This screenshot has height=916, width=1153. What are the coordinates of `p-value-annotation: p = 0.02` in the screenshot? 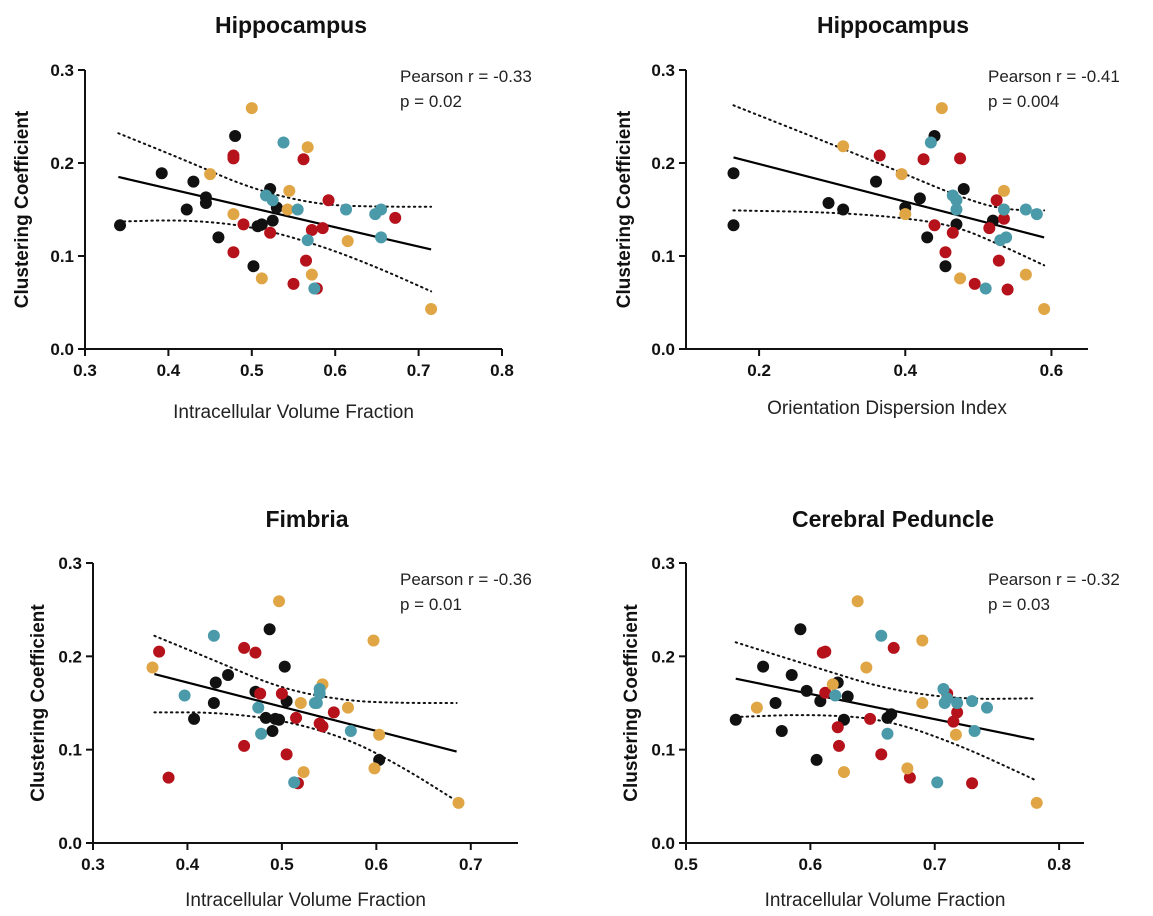 It's located at (431, 101).